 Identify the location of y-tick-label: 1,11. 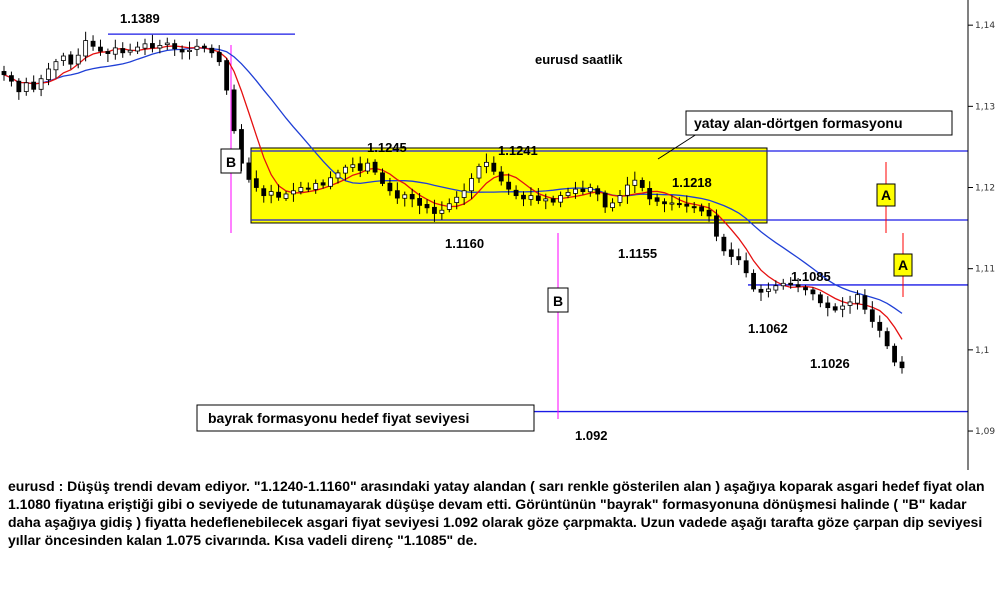
(985, 270).